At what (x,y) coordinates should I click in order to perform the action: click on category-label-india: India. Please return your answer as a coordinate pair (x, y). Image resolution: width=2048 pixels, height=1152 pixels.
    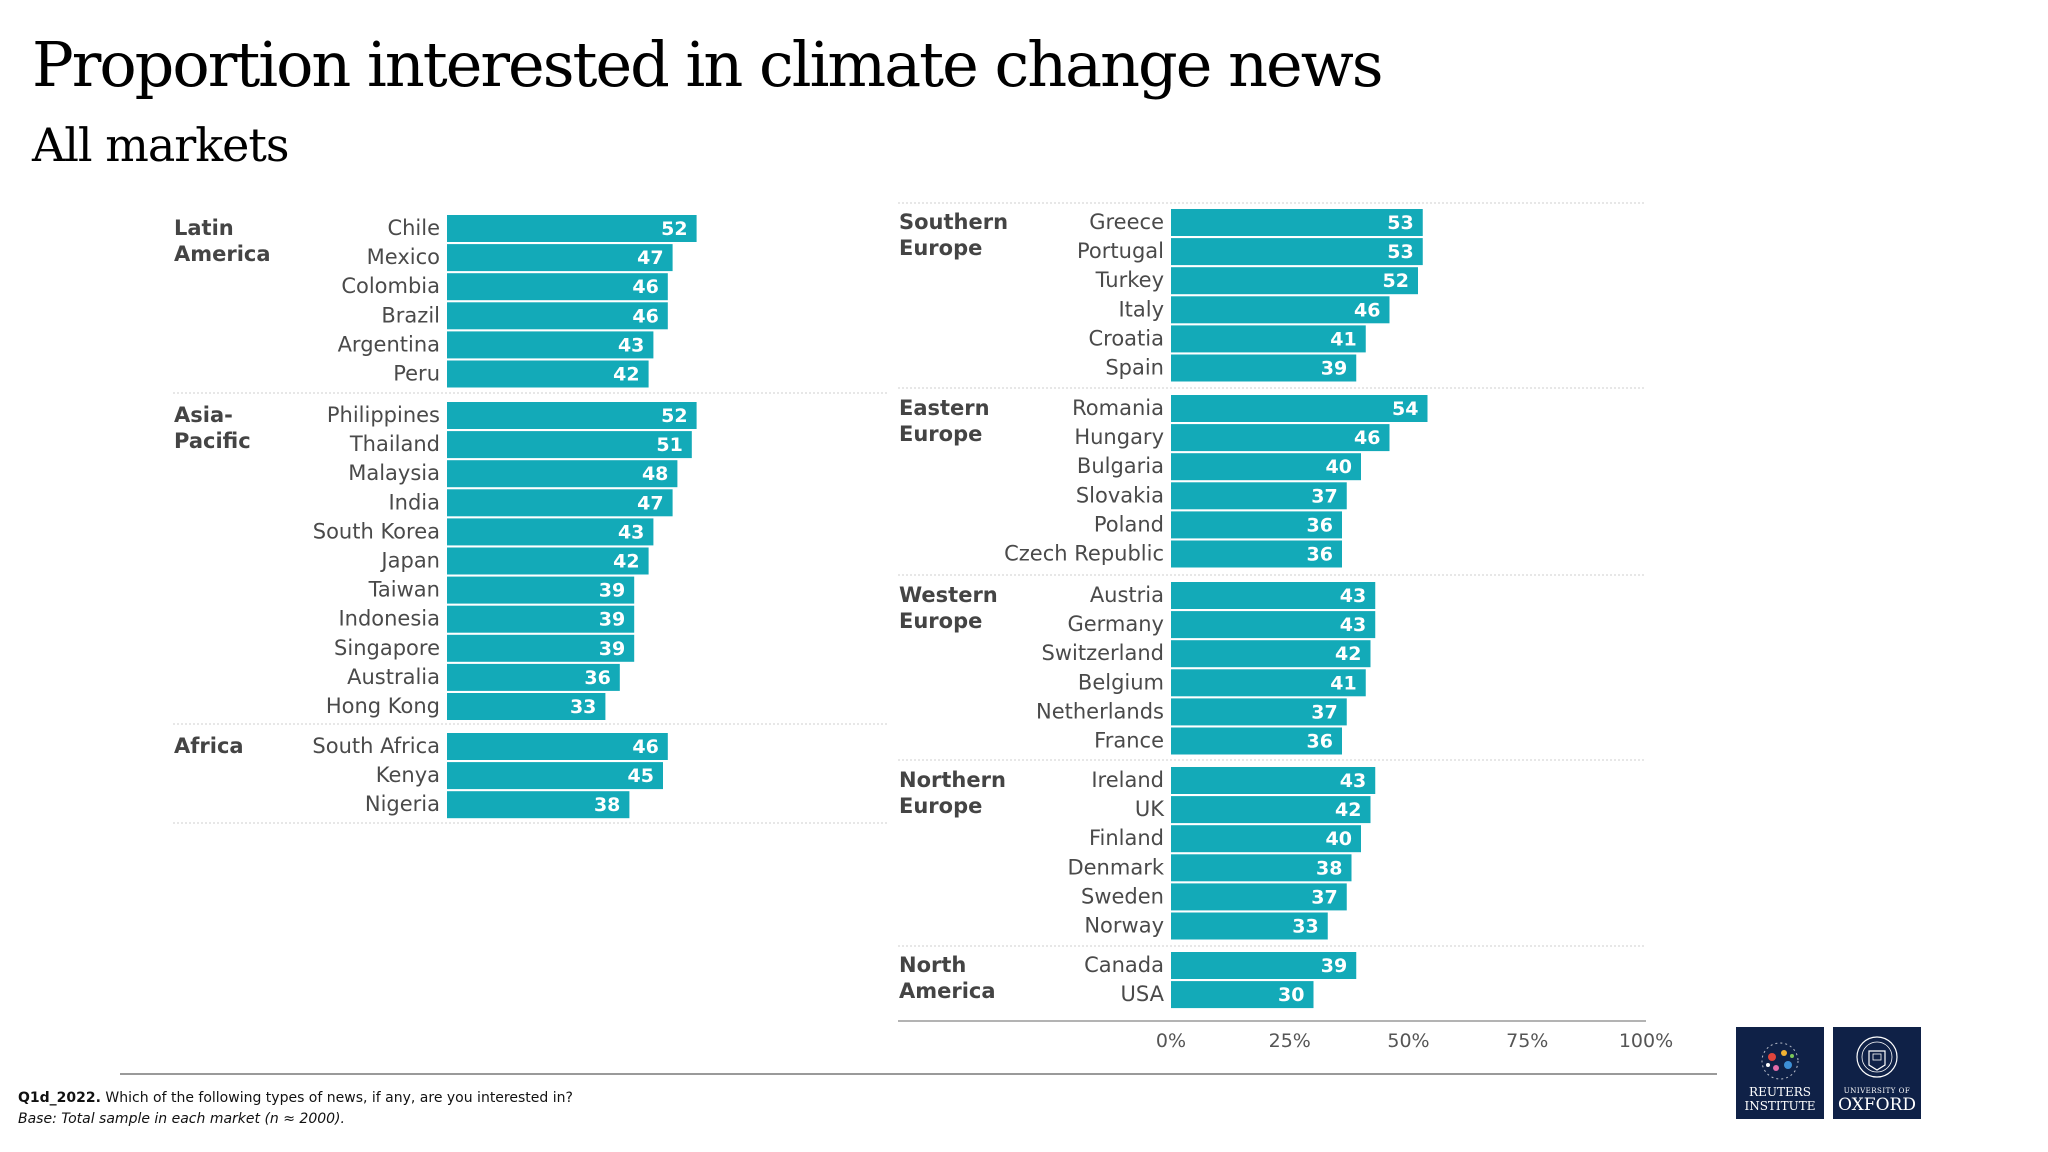
    Looking at the image, I should click on (414, 502).